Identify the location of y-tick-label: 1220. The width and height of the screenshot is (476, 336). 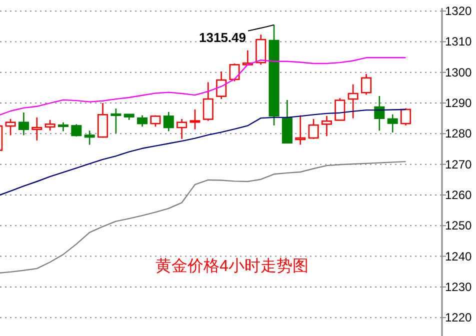
(458, 317).